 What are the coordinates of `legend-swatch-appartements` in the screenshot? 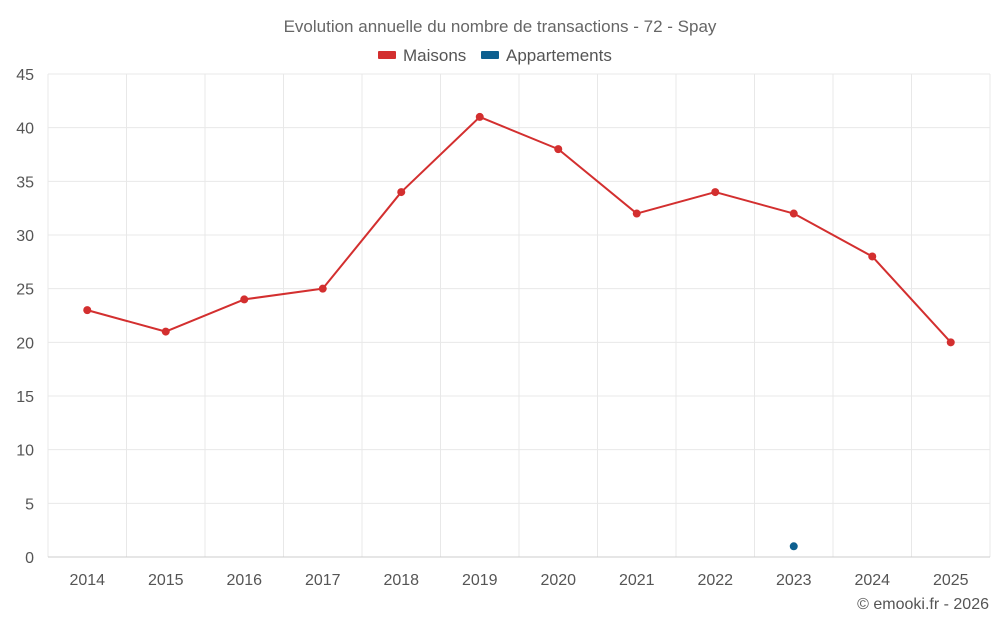 It's located at (490, 55).